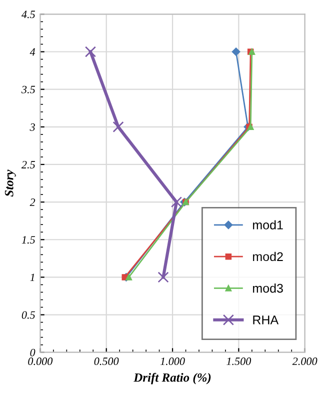 This screenshot has width=335, height=405. Describe the element at coordinates (33, 202) in the screenshot. I see `y-tick-label: 2` at that location.